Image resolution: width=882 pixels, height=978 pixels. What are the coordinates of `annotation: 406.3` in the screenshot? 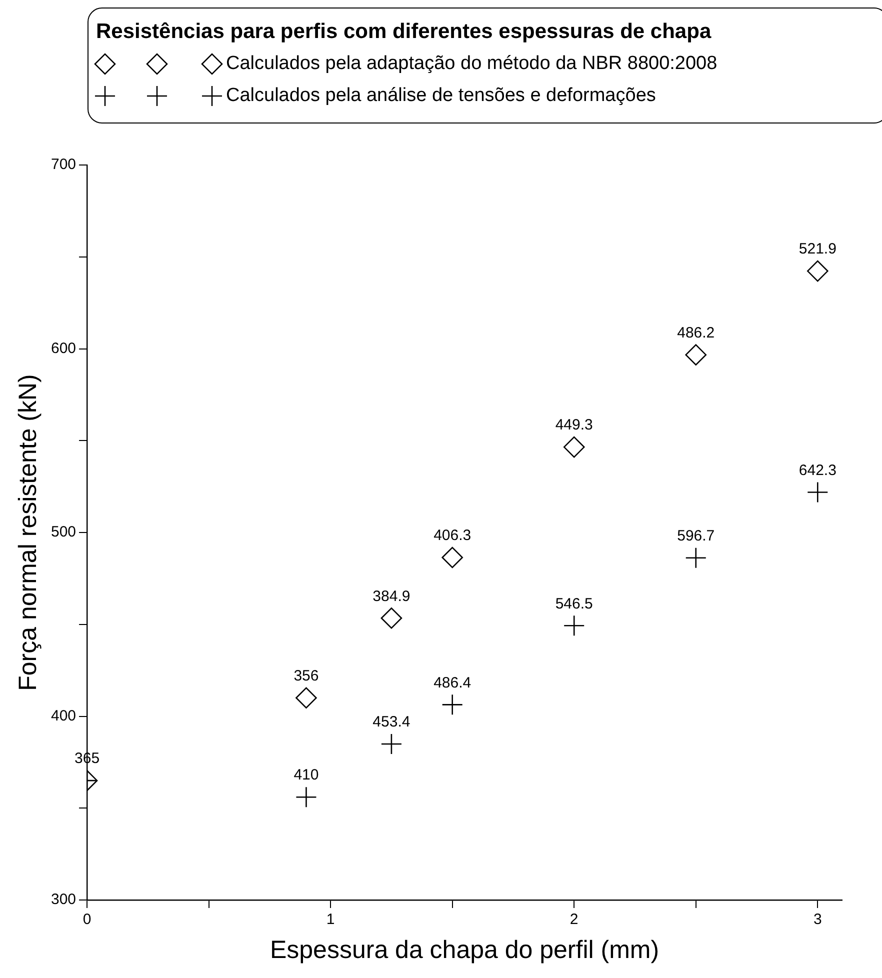 It's located at (453, 535).